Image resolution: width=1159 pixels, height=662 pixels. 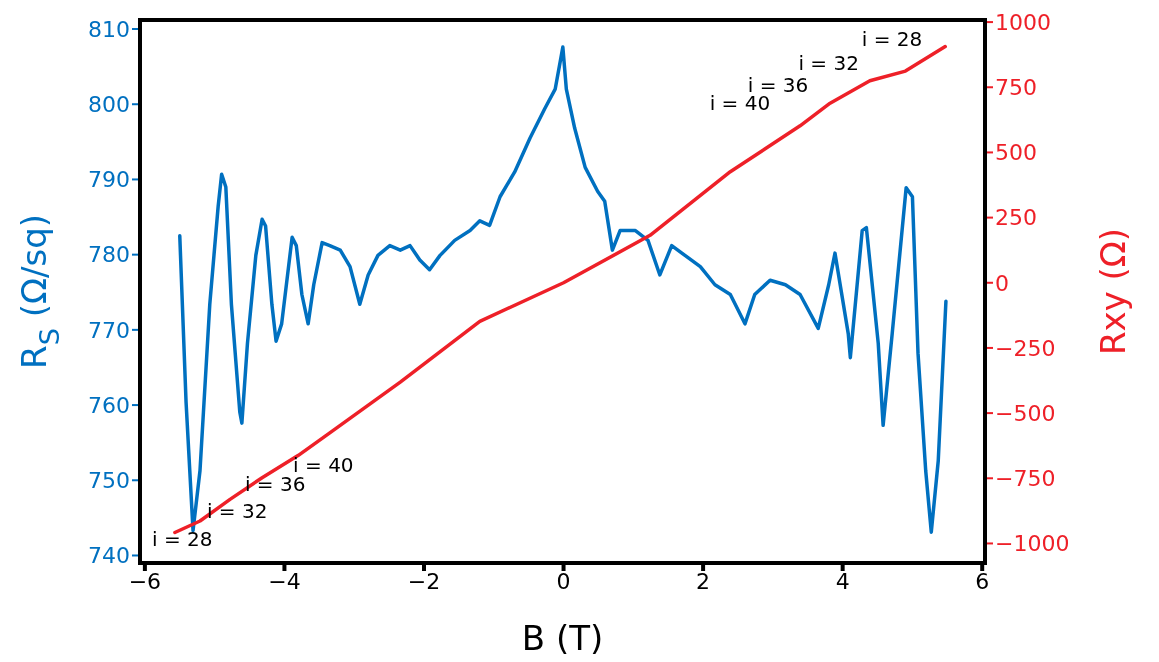 What do you see at coordinates (1032, 544) in the screenshot?
I see `y2-tick-label: −1000` at bounding box center [1032, 544].